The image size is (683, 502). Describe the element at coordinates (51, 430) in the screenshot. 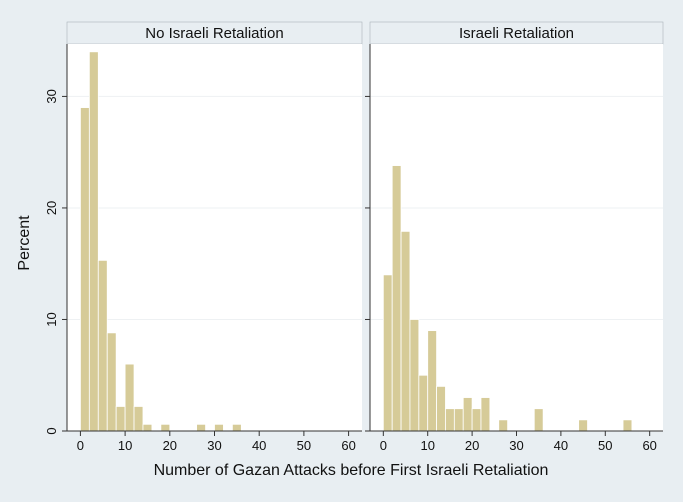

I see `y-tick-label: 0` at that location.